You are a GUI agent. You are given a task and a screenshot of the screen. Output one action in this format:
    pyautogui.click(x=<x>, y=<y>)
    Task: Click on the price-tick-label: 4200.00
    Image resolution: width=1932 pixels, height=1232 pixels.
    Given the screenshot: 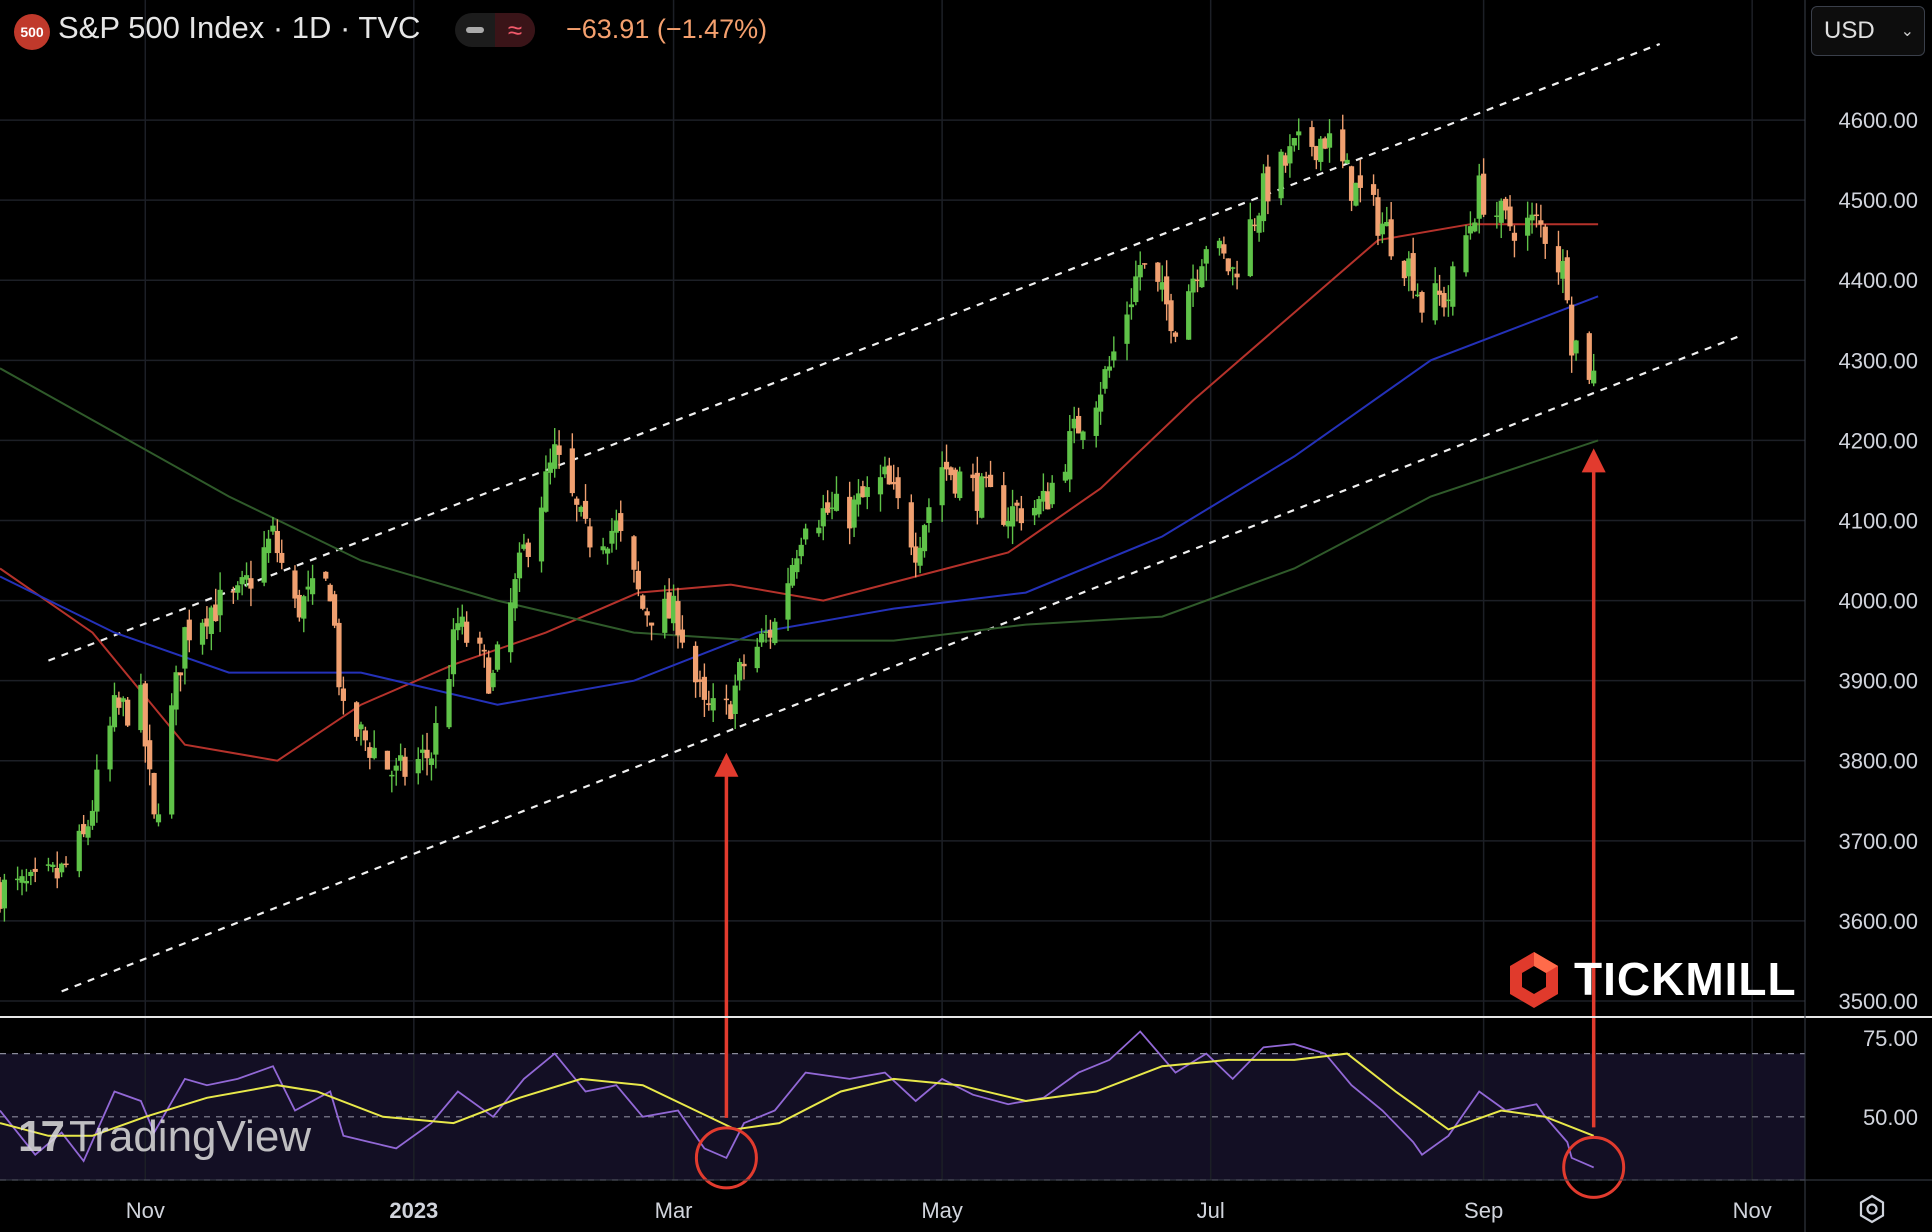 What is the action you would take?
    pyautogui.click(x=1878, y=440)
    